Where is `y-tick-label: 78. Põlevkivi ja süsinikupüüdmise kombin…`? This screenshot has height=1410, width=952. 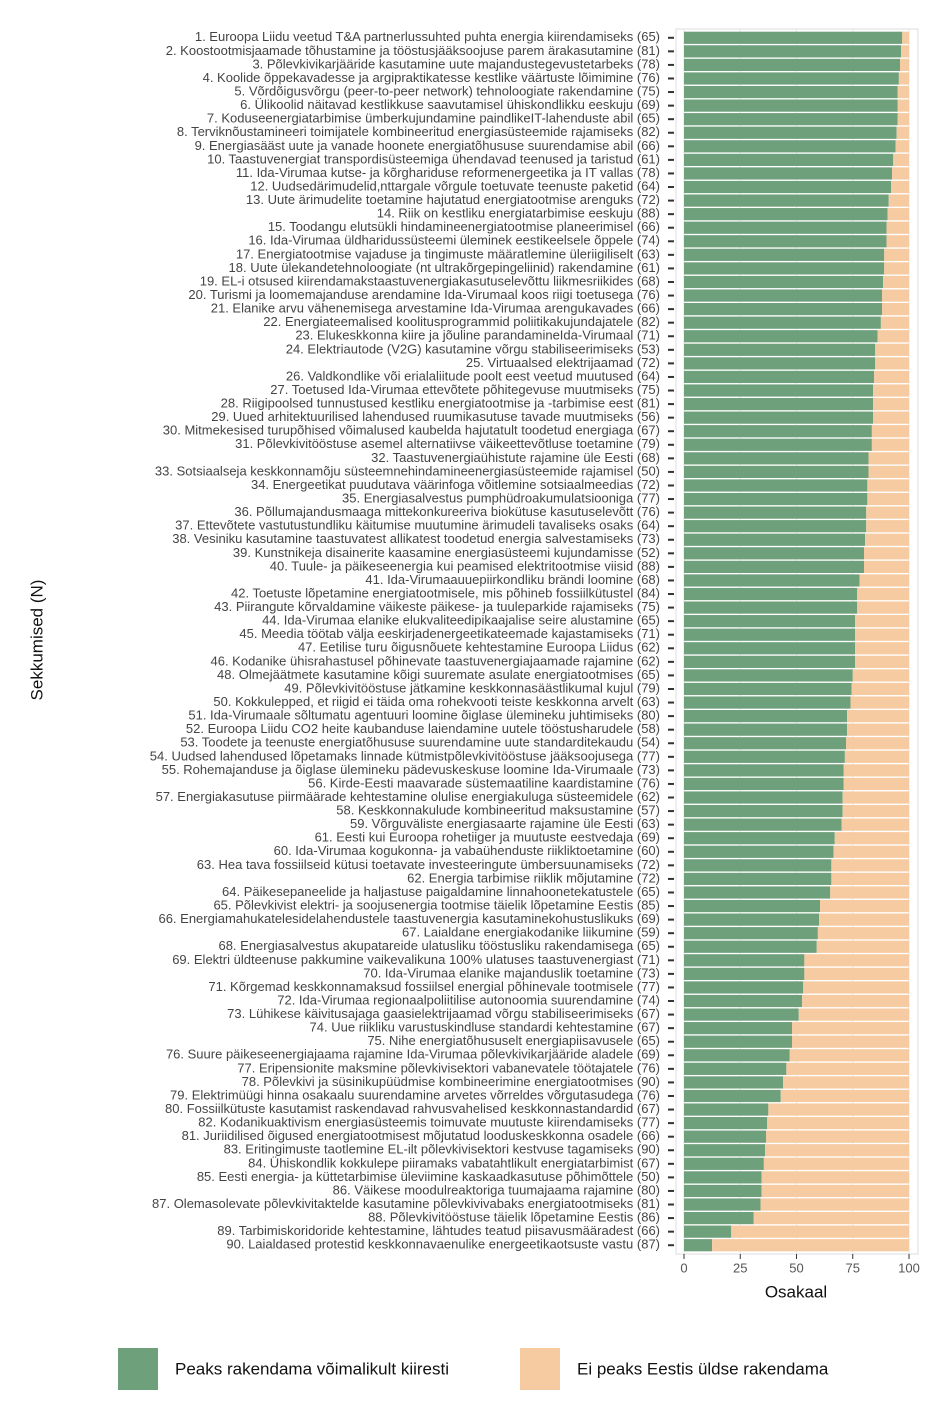
y-tick-label: 78. Põlevkivi ja süsinikupüüdmise kombin… is located at coordinates (451, 1081).